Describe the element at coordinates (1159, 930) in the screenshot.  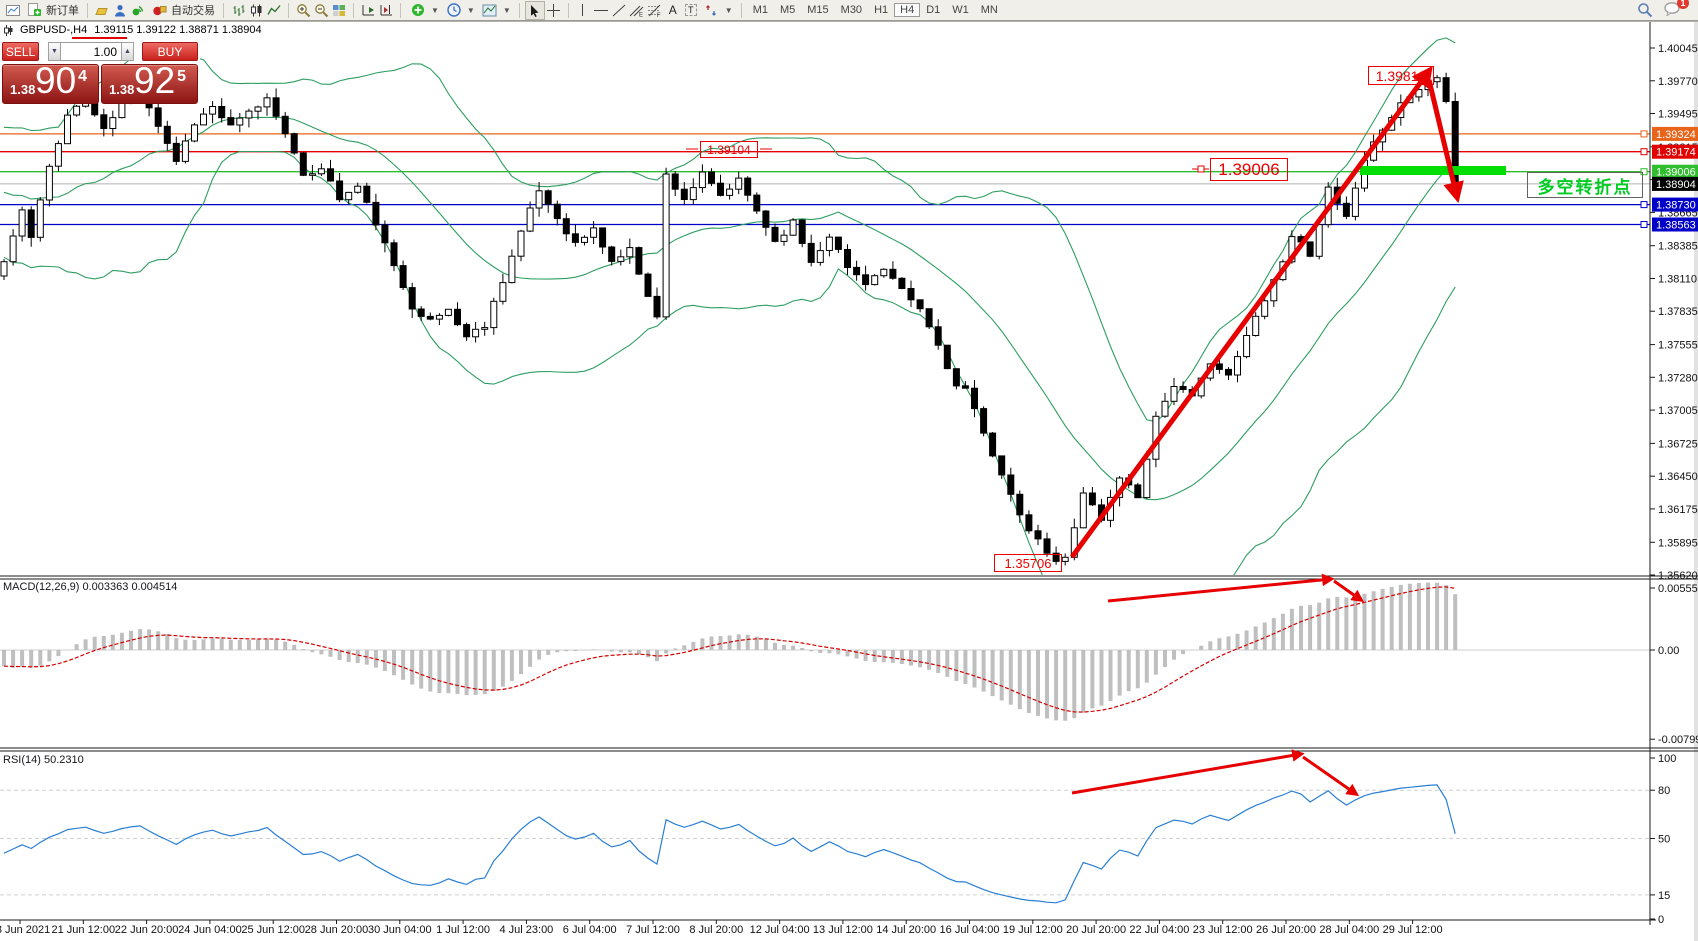
I see `svg-text: 22 Jul 04:00` at that location.